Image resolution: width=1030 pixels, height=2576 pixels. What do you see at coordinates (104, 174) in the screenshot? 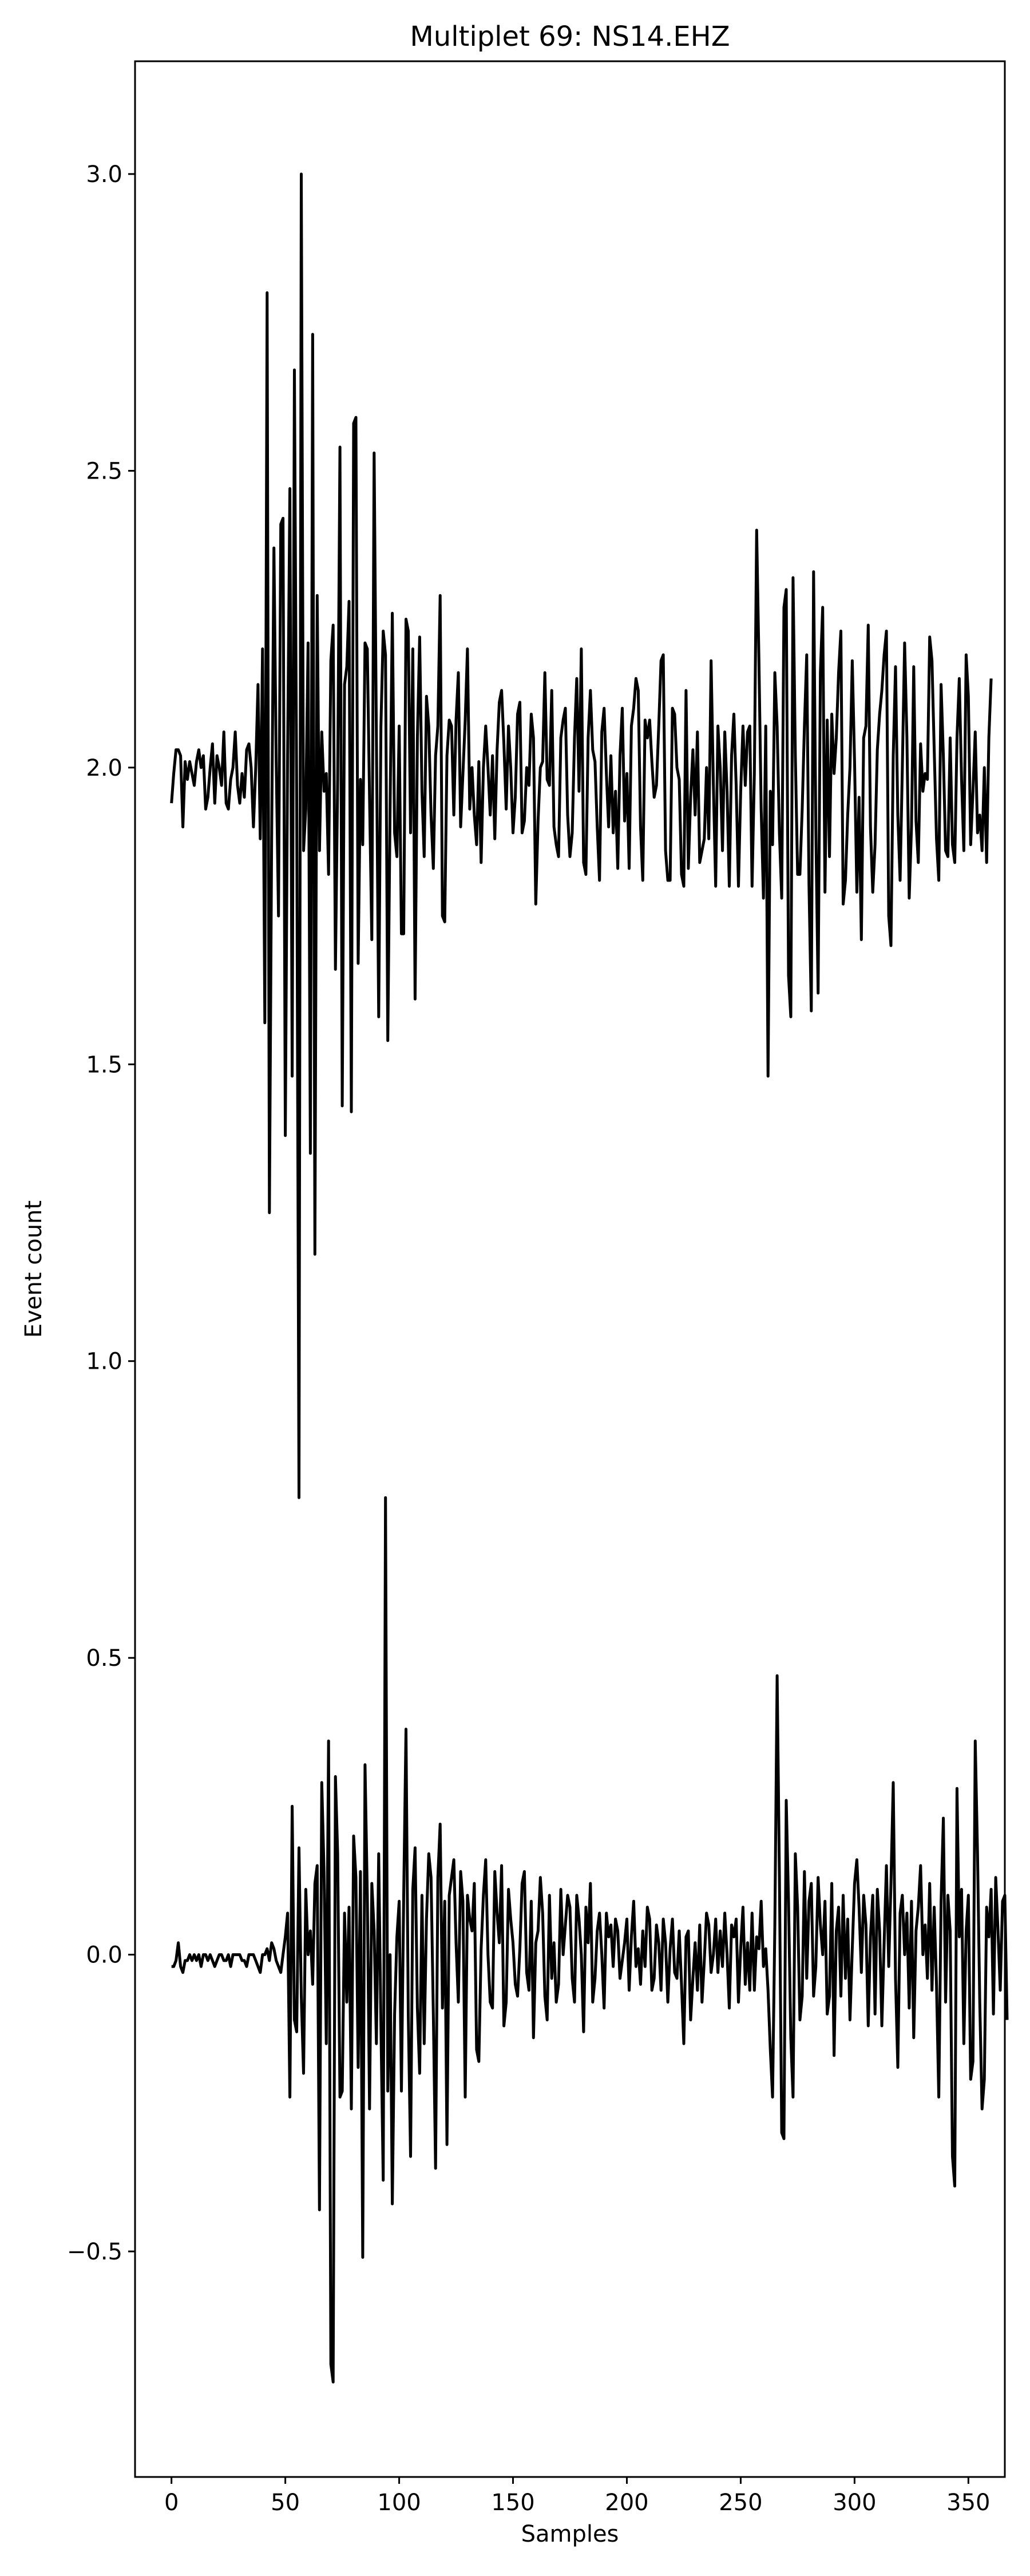
I see `y-tick-label: 3.0` at bounding box center [104, 174].